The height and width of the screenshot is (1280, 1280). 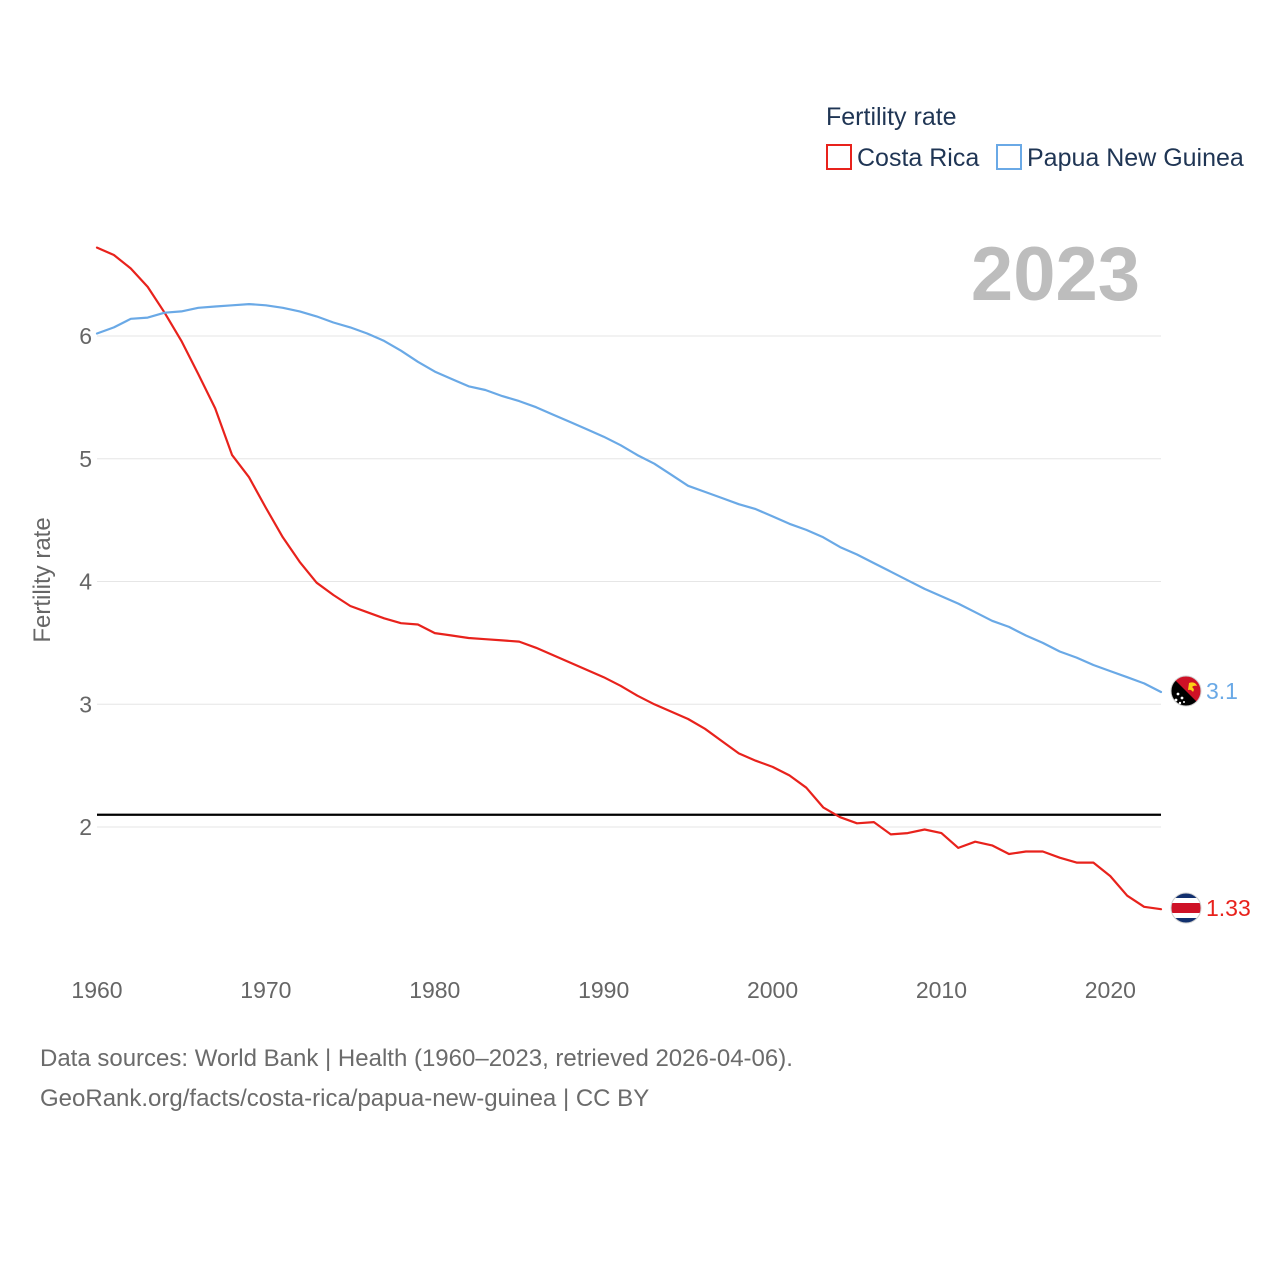 I want to click on y-tick-label: 4, so click(x=85, y=582).